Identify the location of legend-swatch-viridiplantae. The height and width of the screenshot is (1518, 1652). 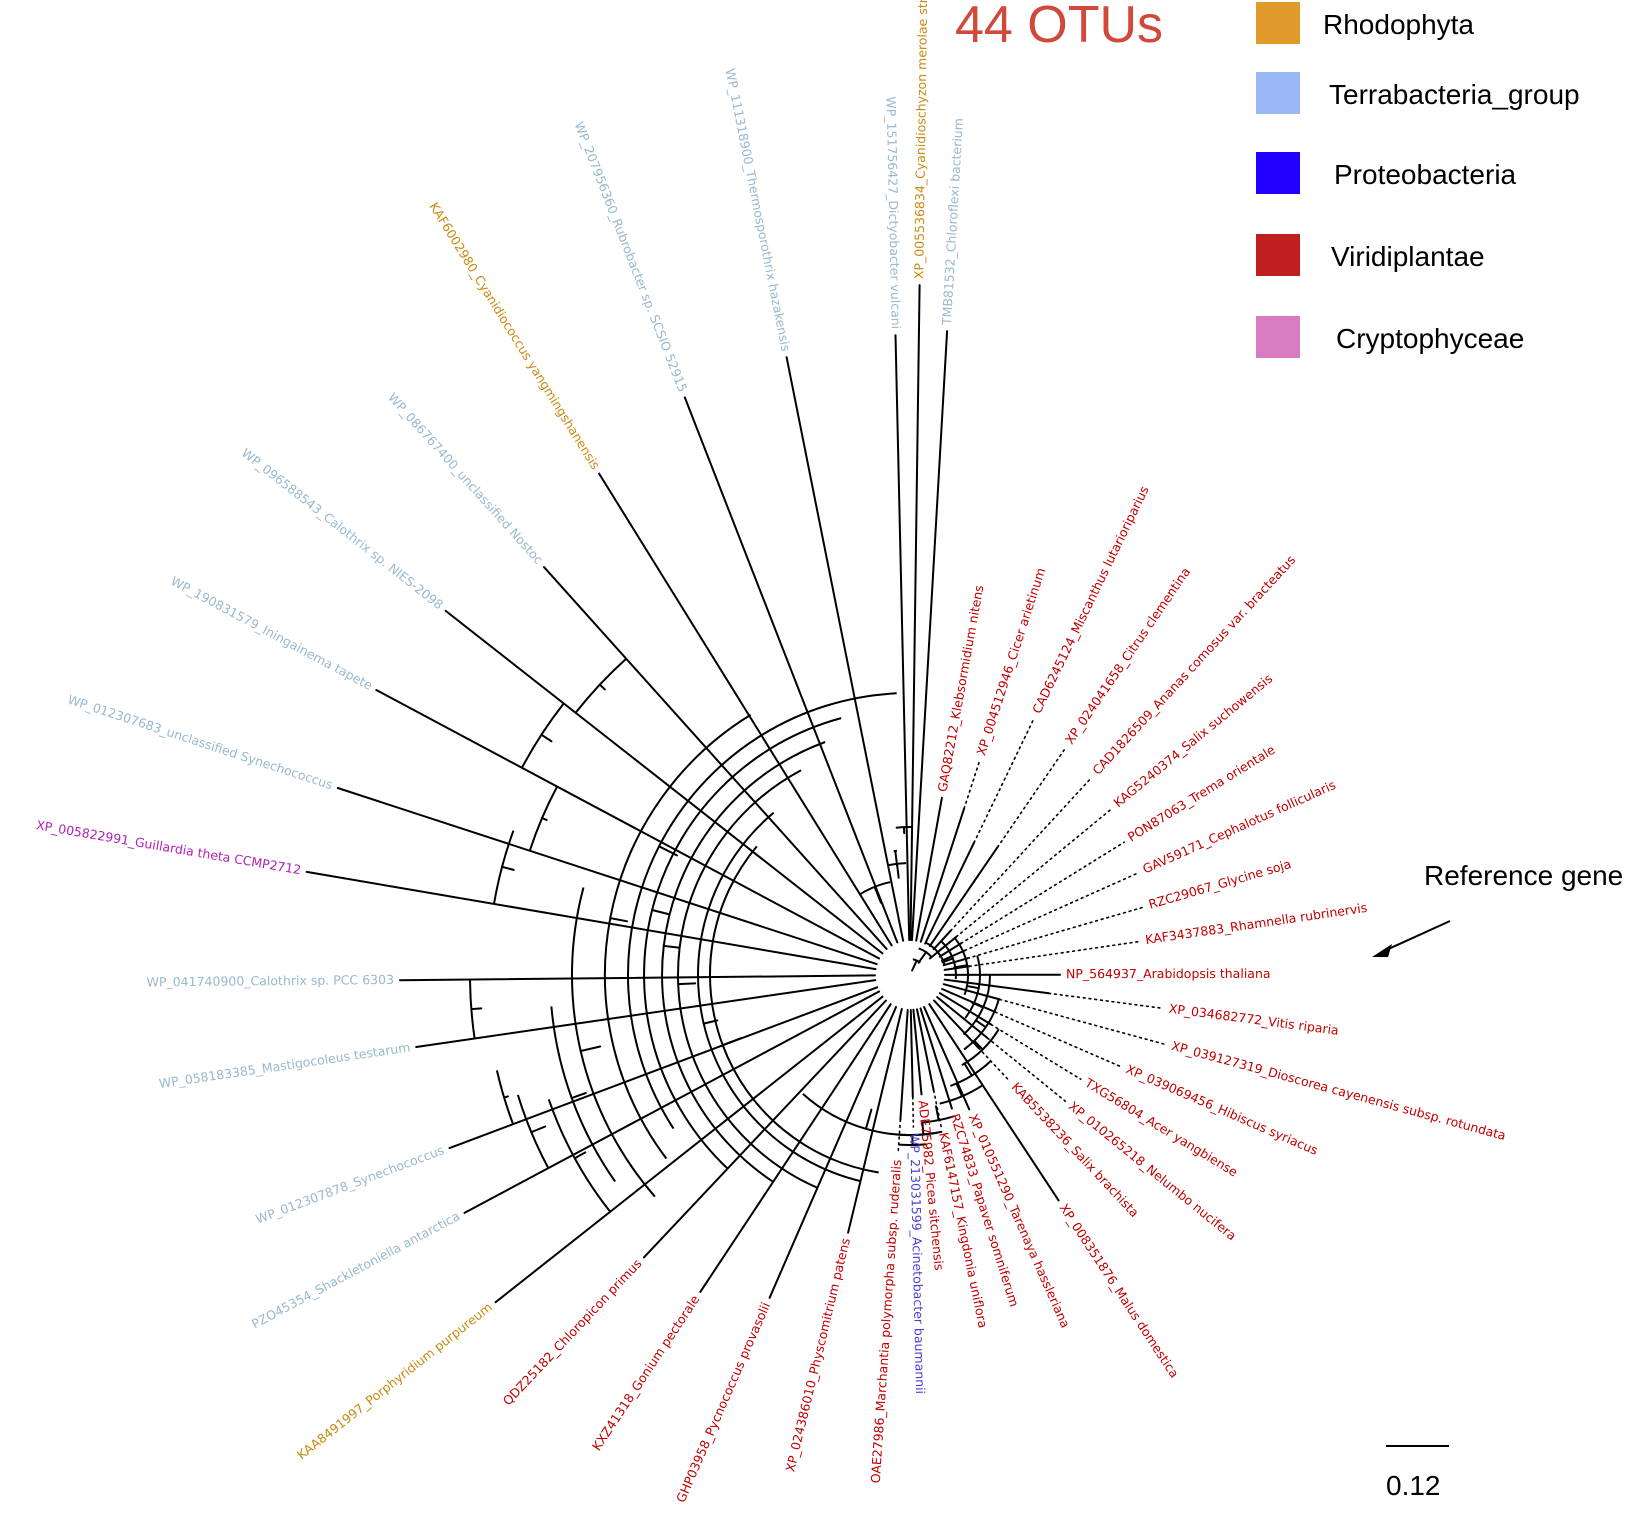
(1278, 255).